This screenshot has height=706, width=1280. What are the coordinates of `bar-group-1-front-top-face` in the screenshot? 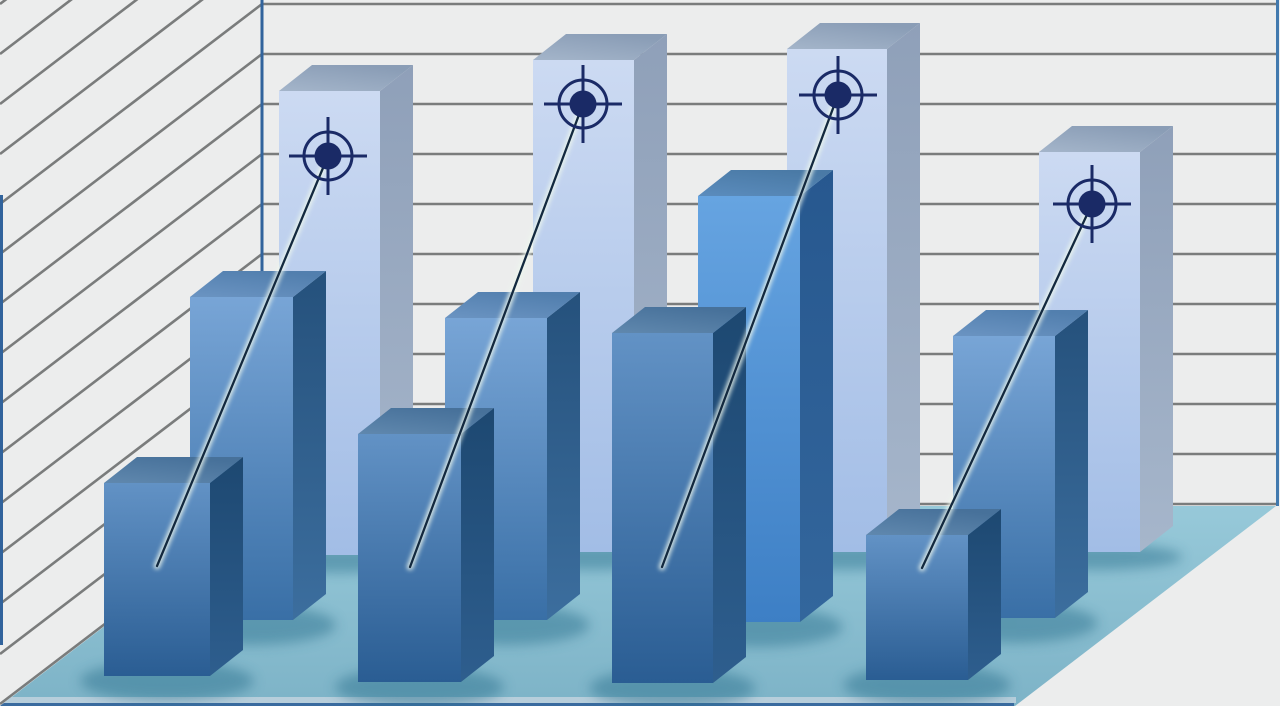 It's located at (173, 470).